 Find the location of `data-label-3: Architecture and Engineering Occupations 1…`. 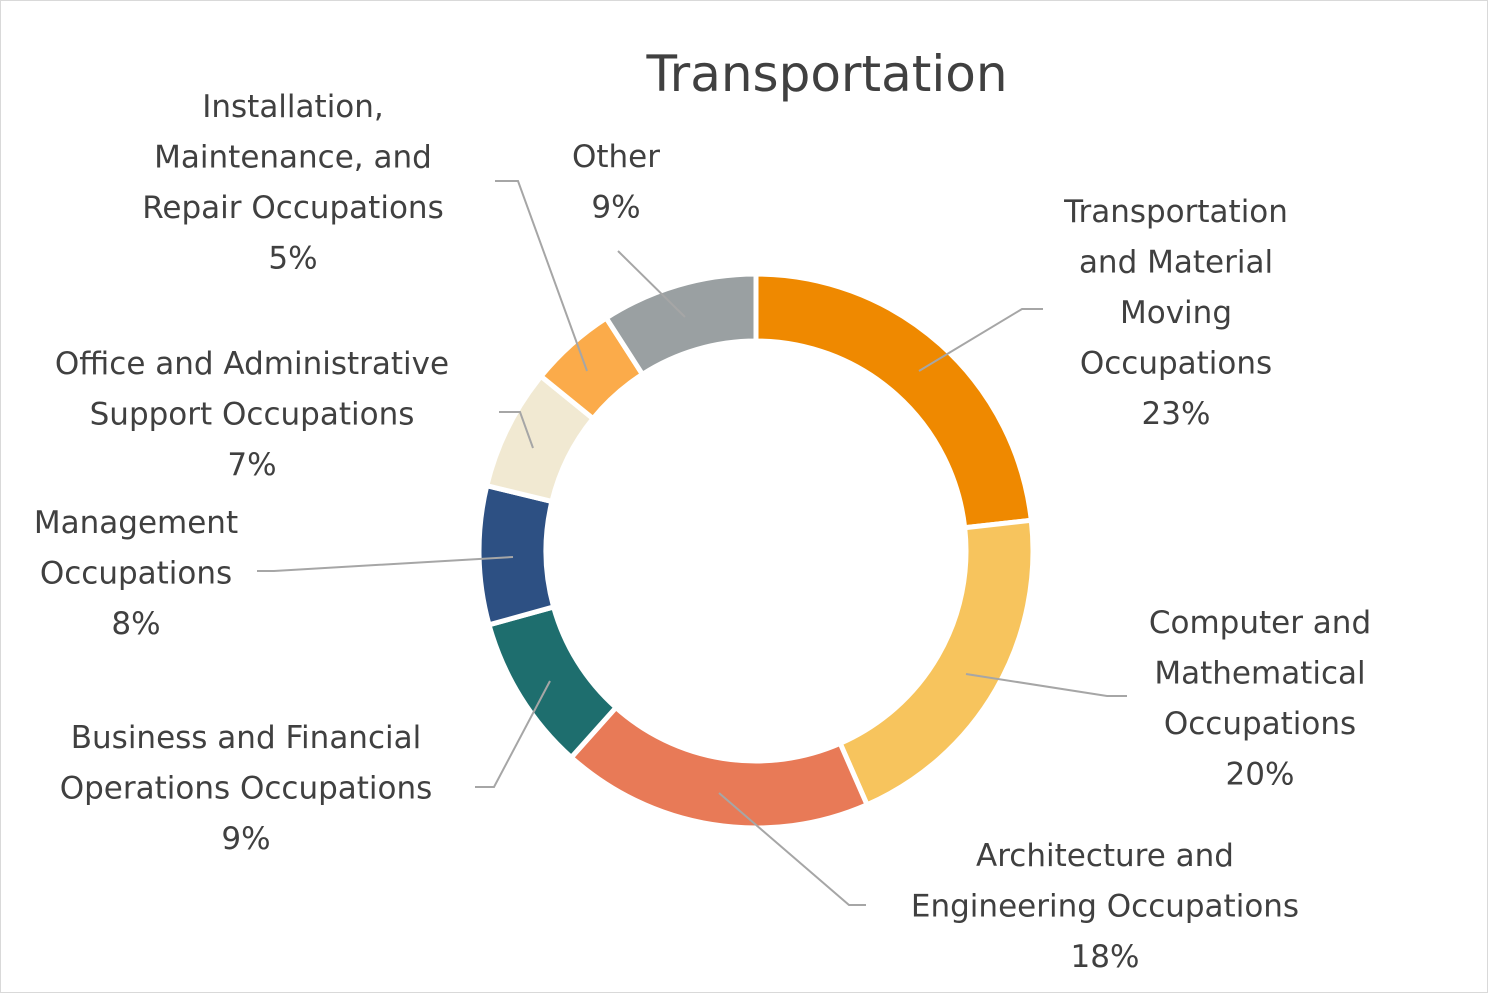

data-label-3: Architecture and Engineering Occupations 1… is located at coordinates (1105, 906).